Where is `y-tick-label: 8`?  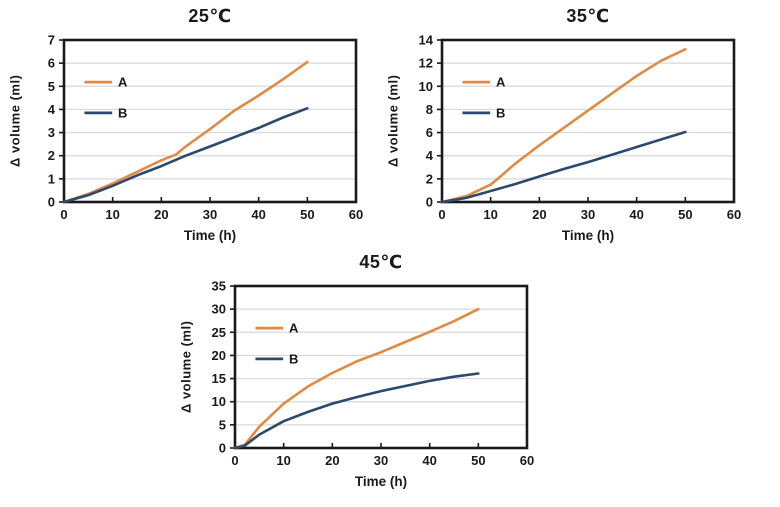
y-tick-label: 8 is located at coordinates (429, 109).